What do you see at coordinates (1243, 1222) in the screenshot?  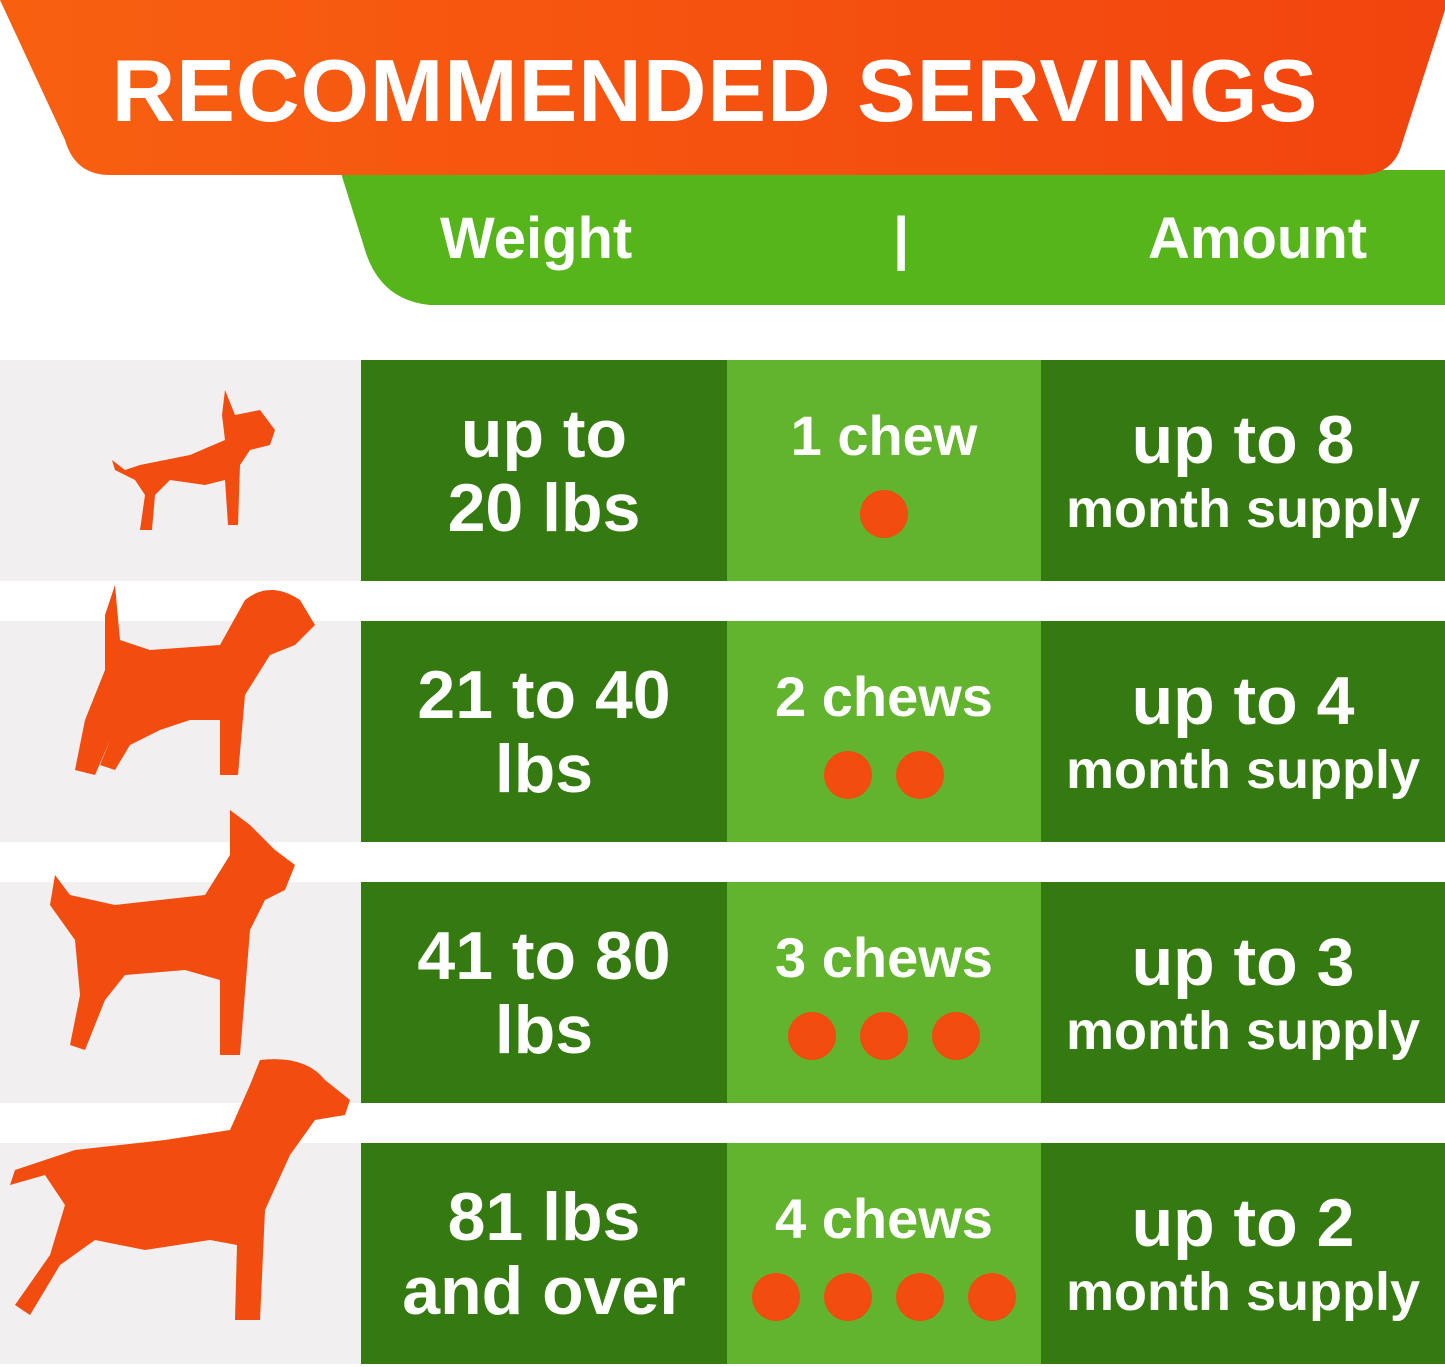 I see `amount-line1: up to 2` at bounding box center [1243, 1222].